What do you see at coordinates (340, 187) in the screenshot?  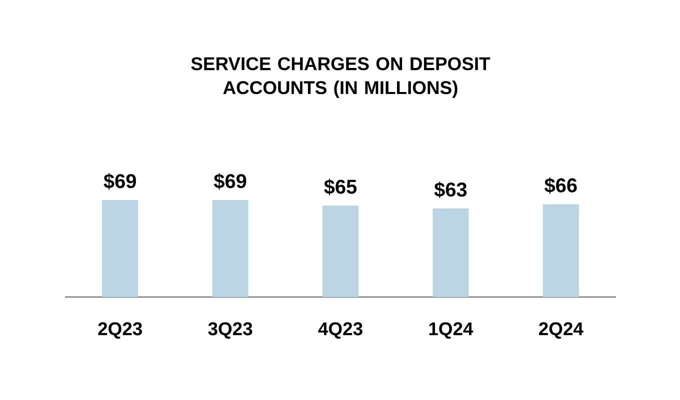 I see `data-label: $65` at bounding box center [340, 187].